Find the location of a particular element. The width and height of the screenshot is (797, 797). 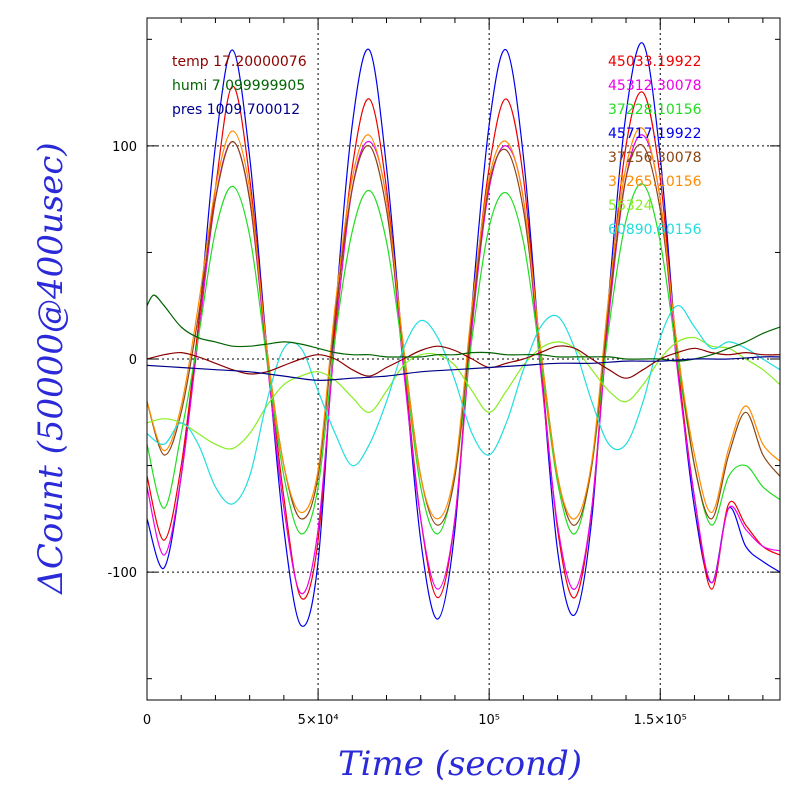

x-tick-label: 1.5×10⁵ is located at coordinates (660, 720).